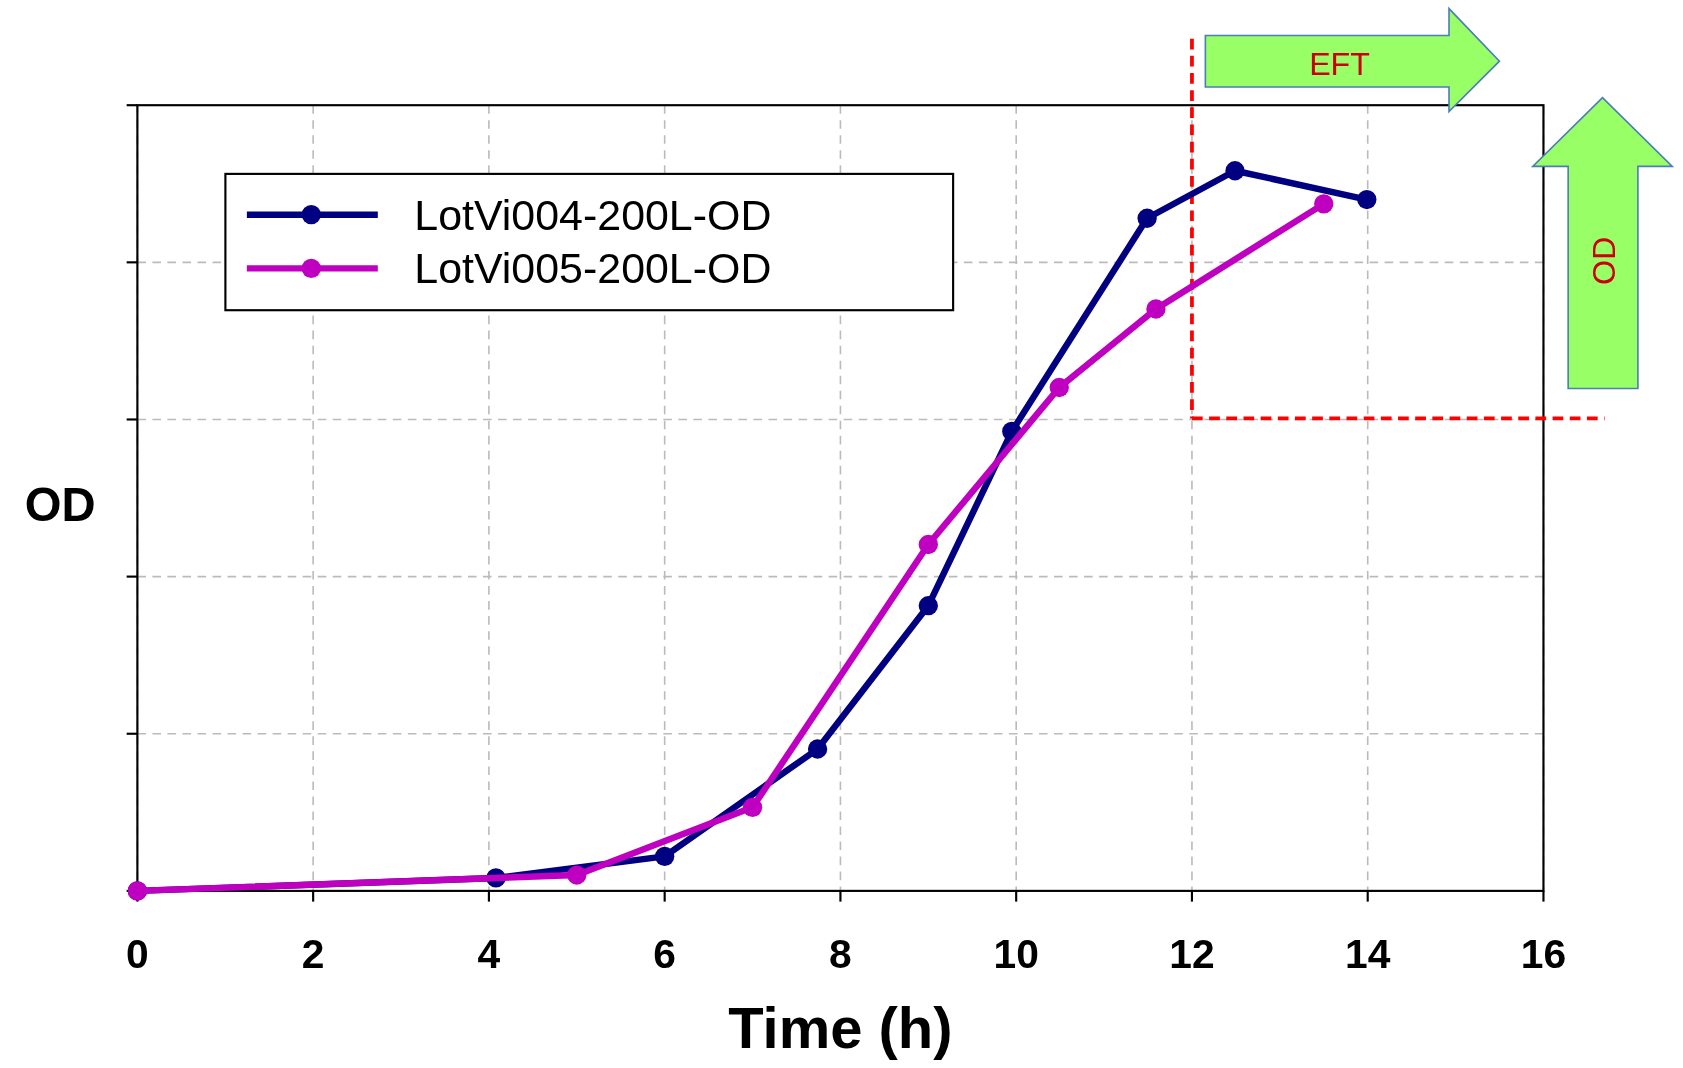 The width and height of the screenshot is (1683, 1068). What do you see at coordinates (840, 1027) in the screenshot?
I see `x-axis-title: Time (h)` at bounding box center [840, 1027].